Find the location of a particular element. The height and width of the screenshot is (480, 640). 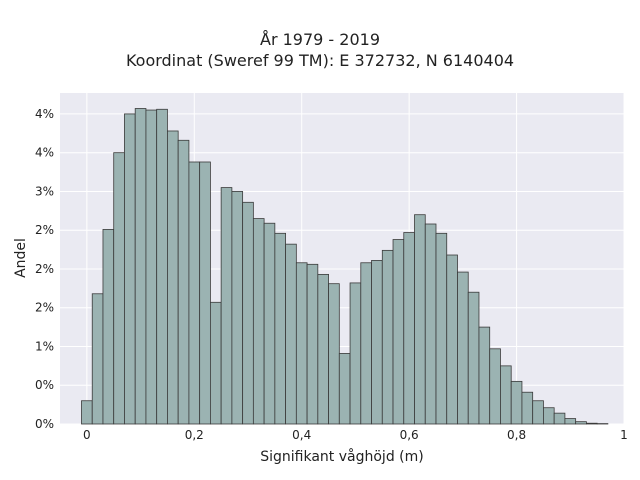

x-tick-label: 0 is located at coordinates (87, 435).